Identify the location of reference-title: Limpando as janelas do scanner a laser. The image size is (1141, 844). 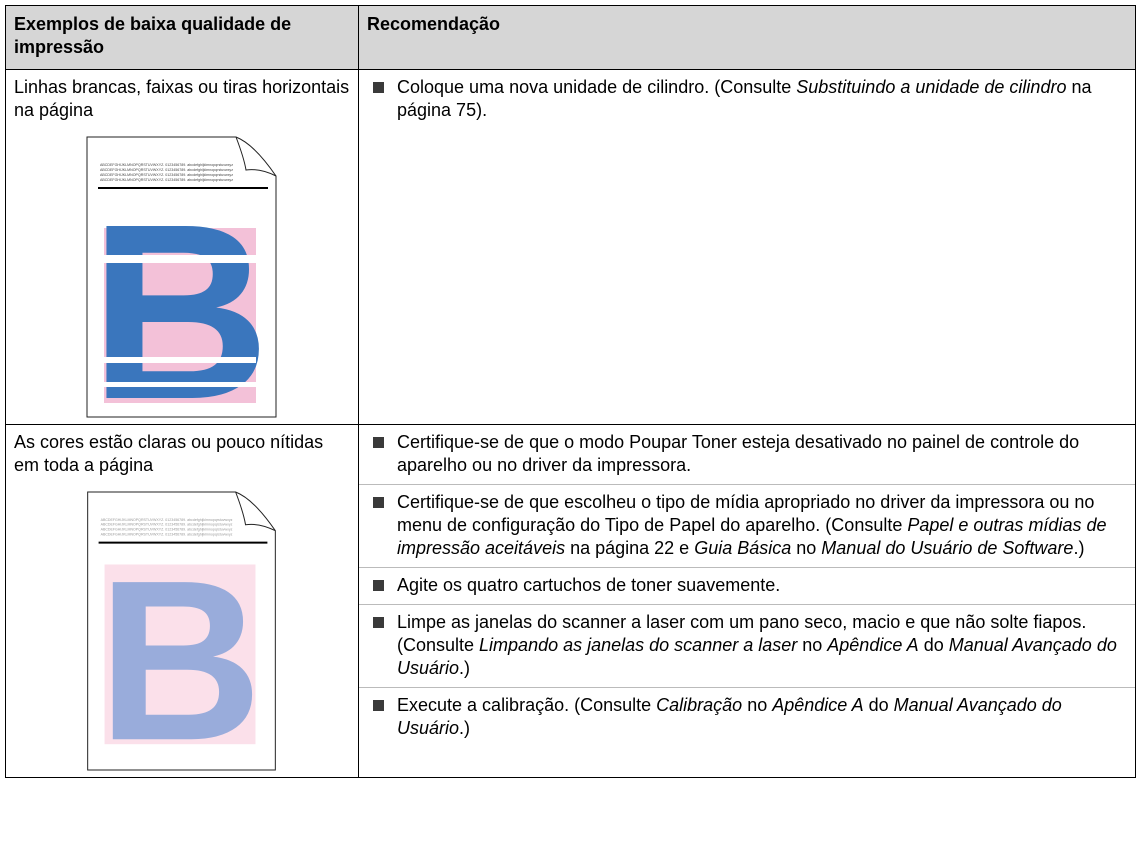
(638, 645).